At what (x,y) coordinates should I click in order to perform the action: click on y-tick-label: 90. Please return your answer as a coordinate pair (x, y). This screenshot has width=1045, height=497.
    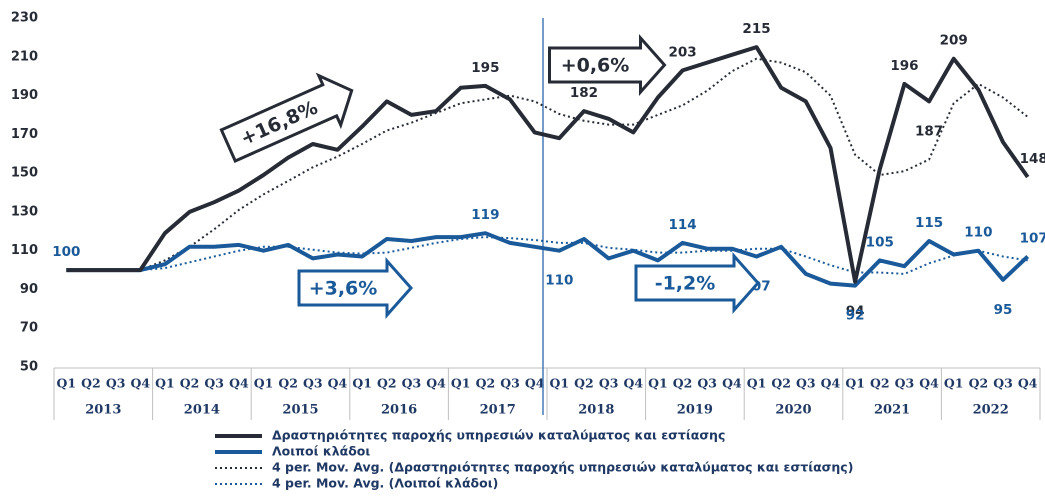
    Looking at the image, I should click on (29, 289).